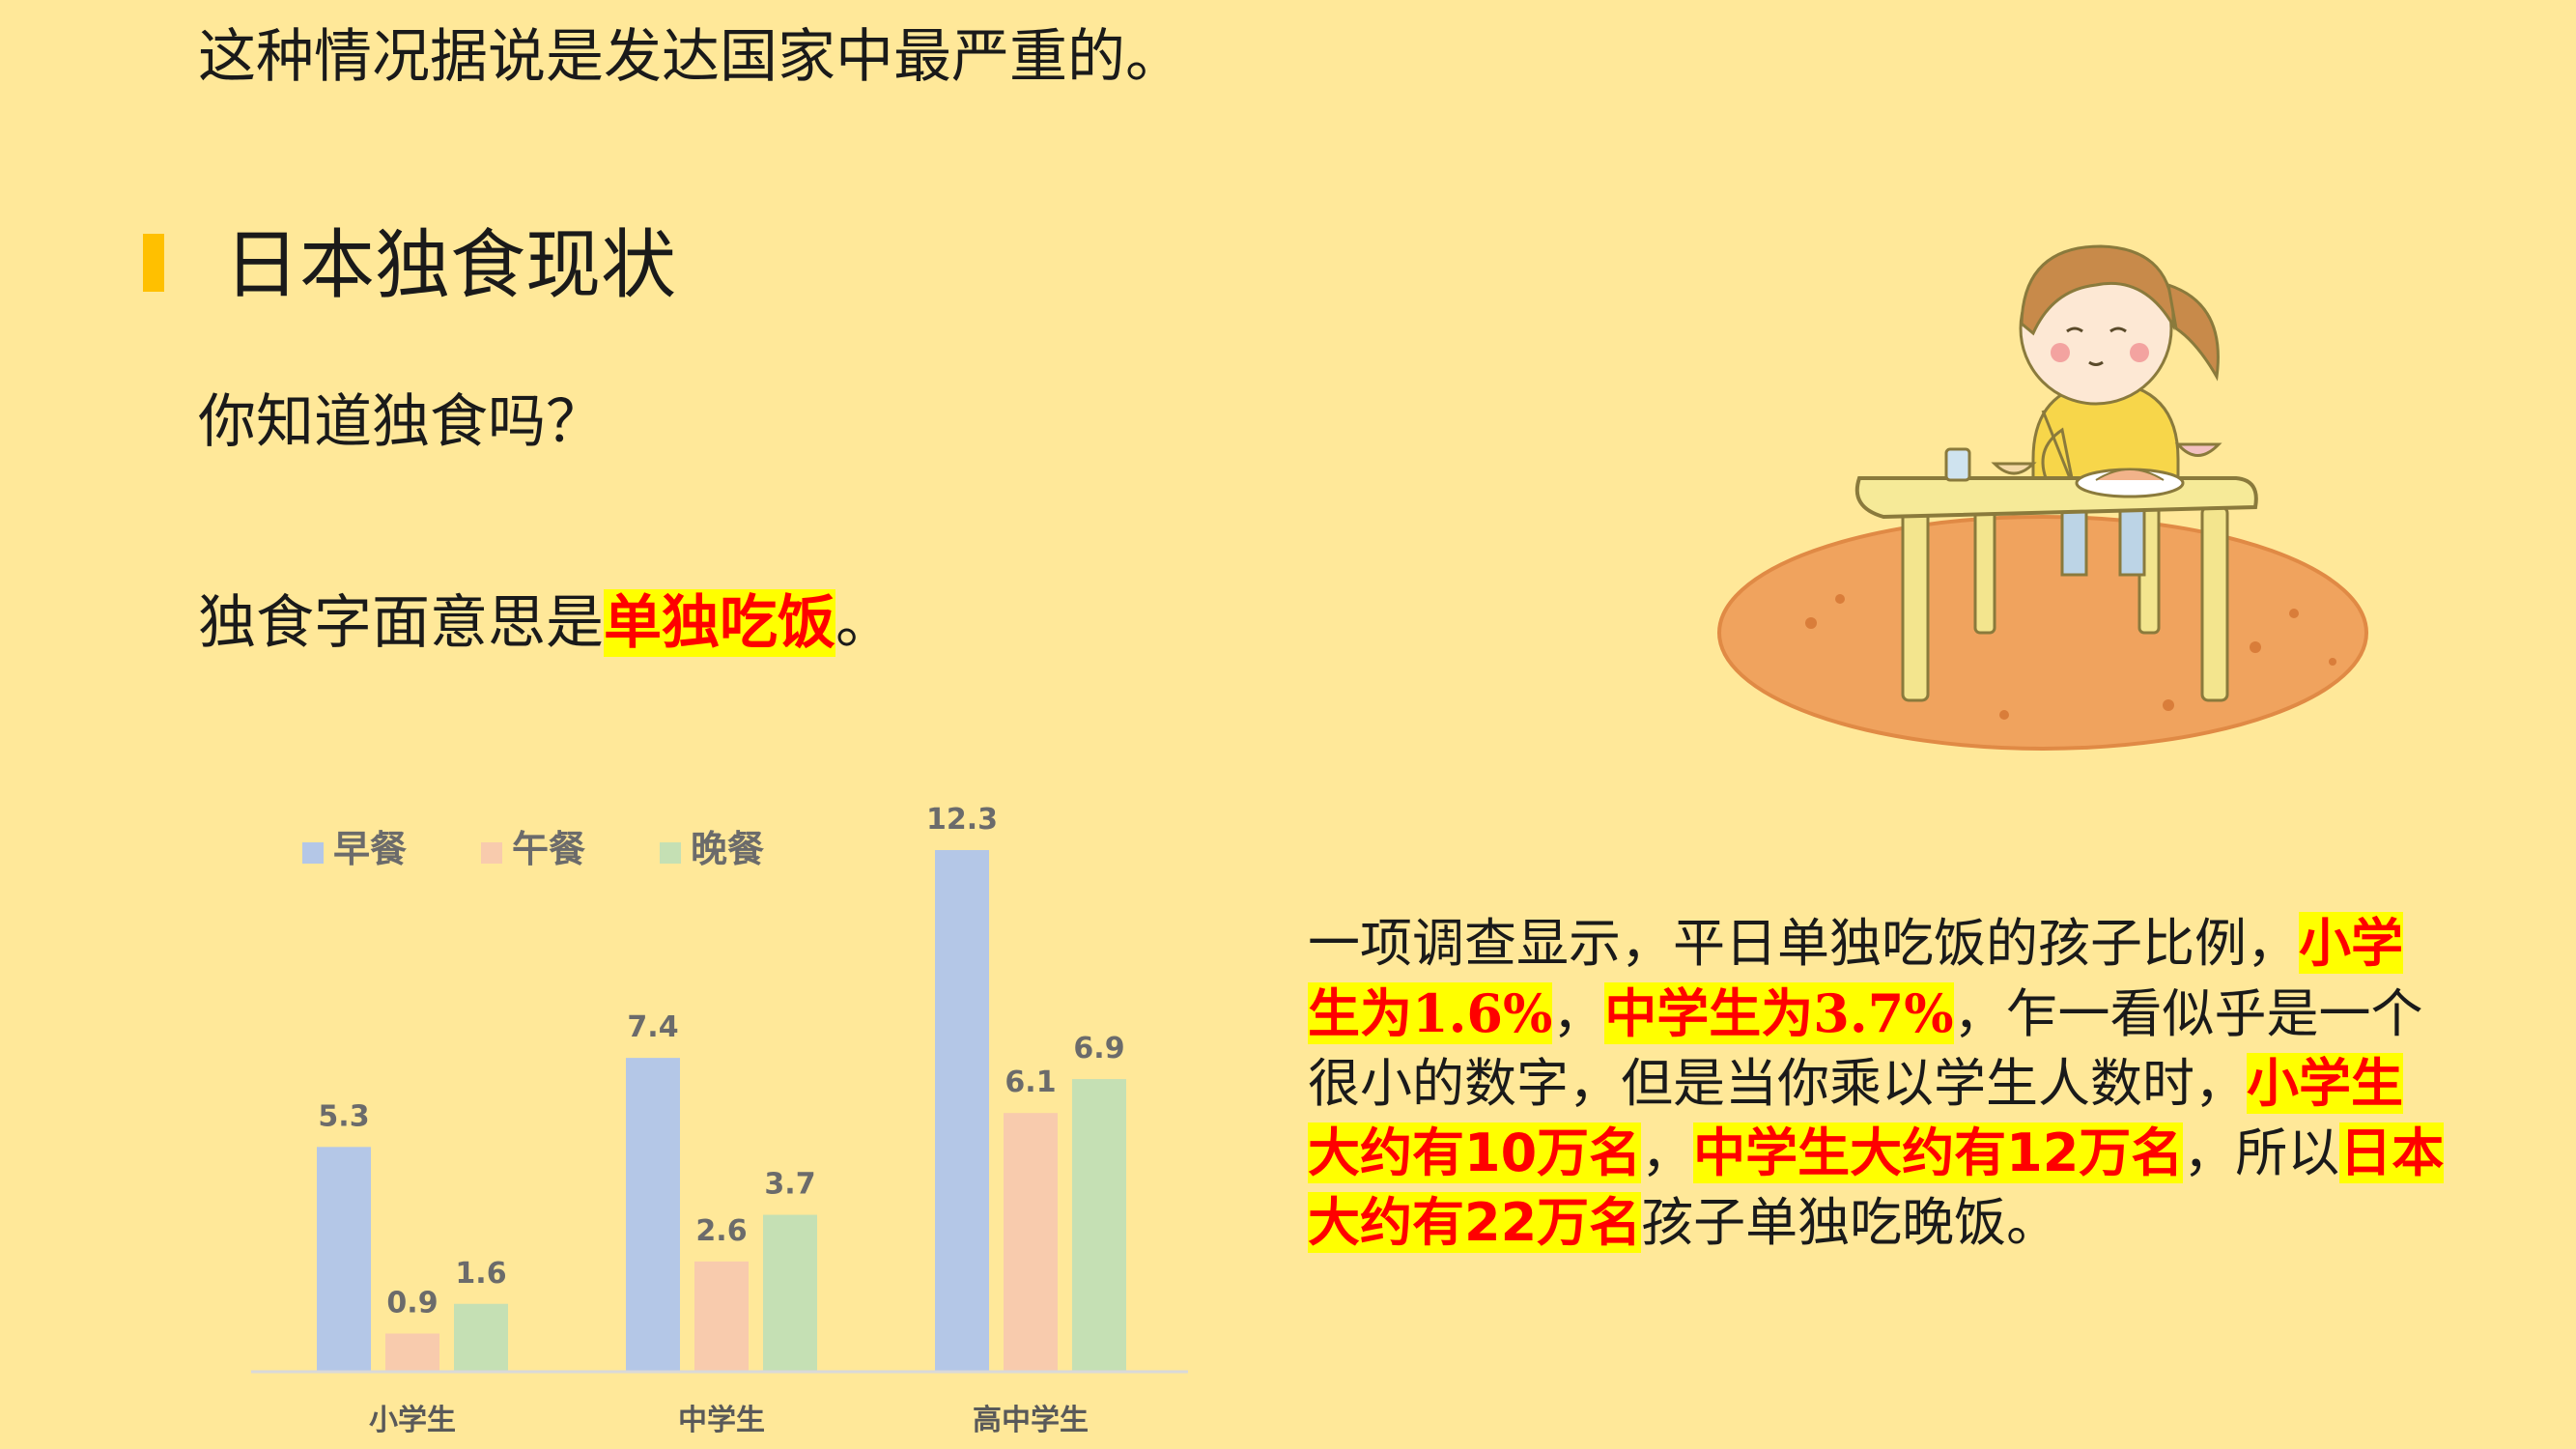 This screenshot has width=2576, height=1449. Describe the element at coordinates (727, 849) in the screenshot. I see `legend-label-3: 晚餐` at that location.